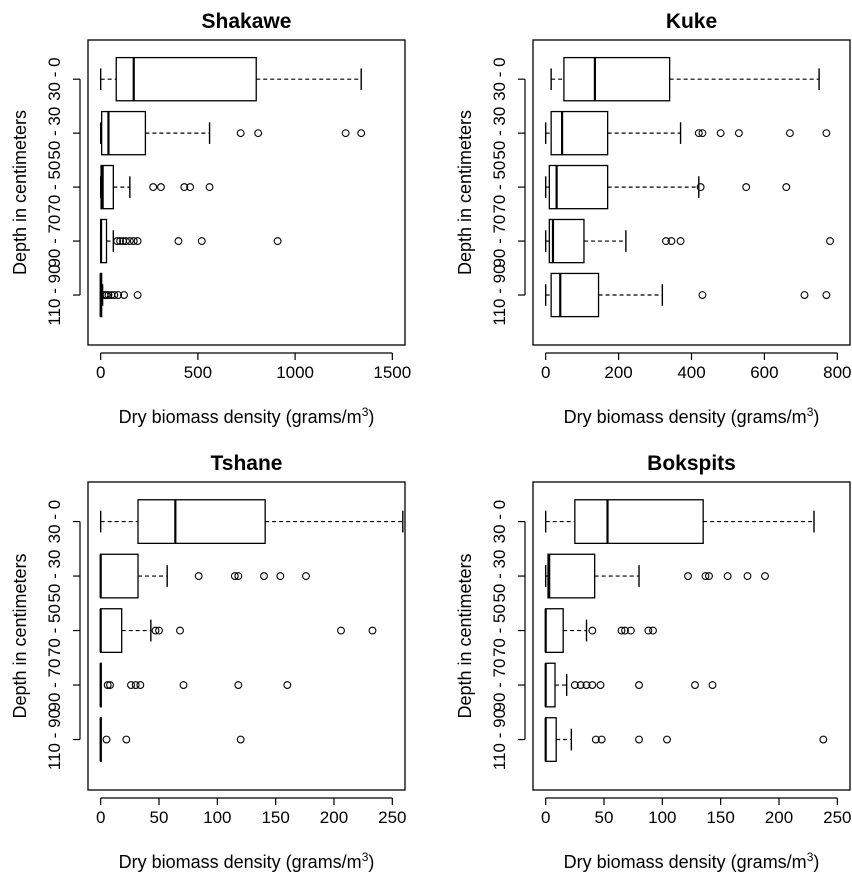 The image size is (852, 879). I want to click on tshane-x-label-superscript: 3, so click(365, 857).